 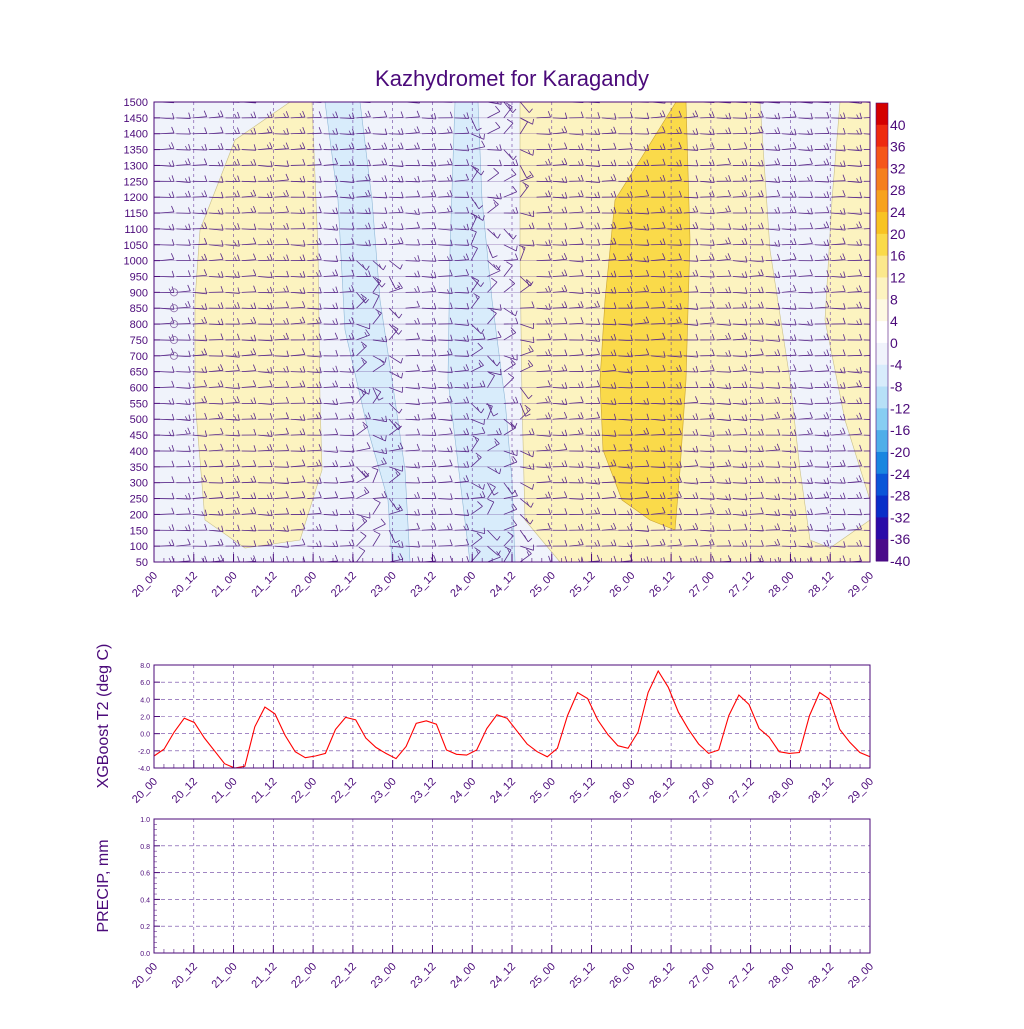 What do you see at coordinates (898, 234) in the screenshot?
I see `colorbar-label: 20` at bounding box center [898, 234].